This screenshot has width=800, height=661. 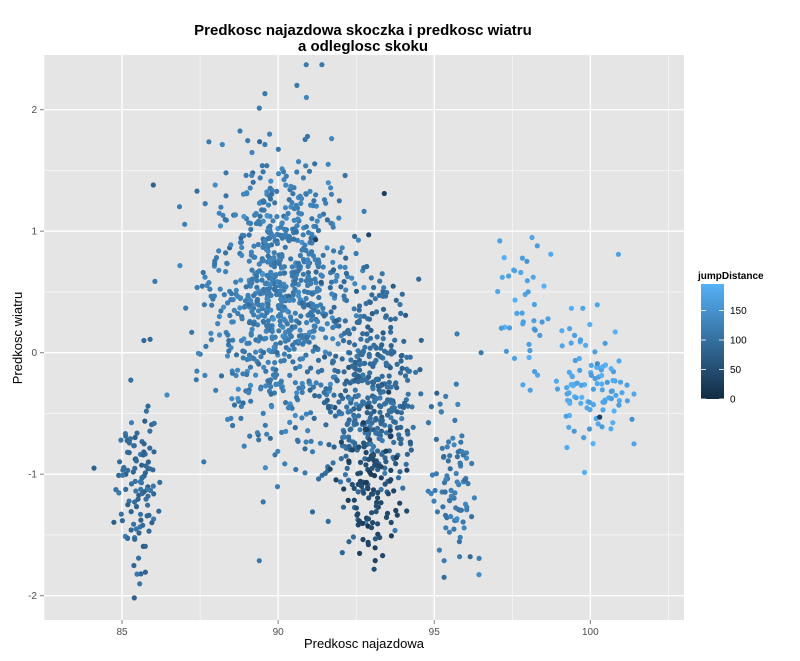 I want to click on legend-tick-label: 0, so click(x=733, y=400).